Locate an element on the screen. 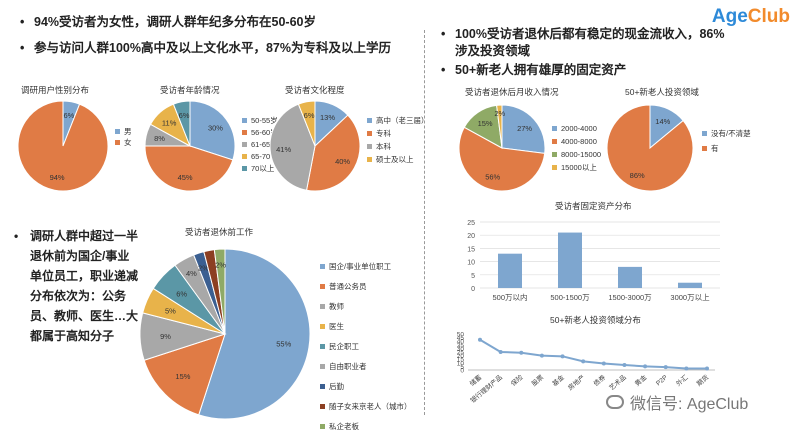 Image resolution: width=800 pixels, height=442 pixels. pie-chart-education: 受访者文化程度 13% 40% 41% 6% 高中（老三届） 专科 本科 硕士及以上 is located at coordinates (342, 138).